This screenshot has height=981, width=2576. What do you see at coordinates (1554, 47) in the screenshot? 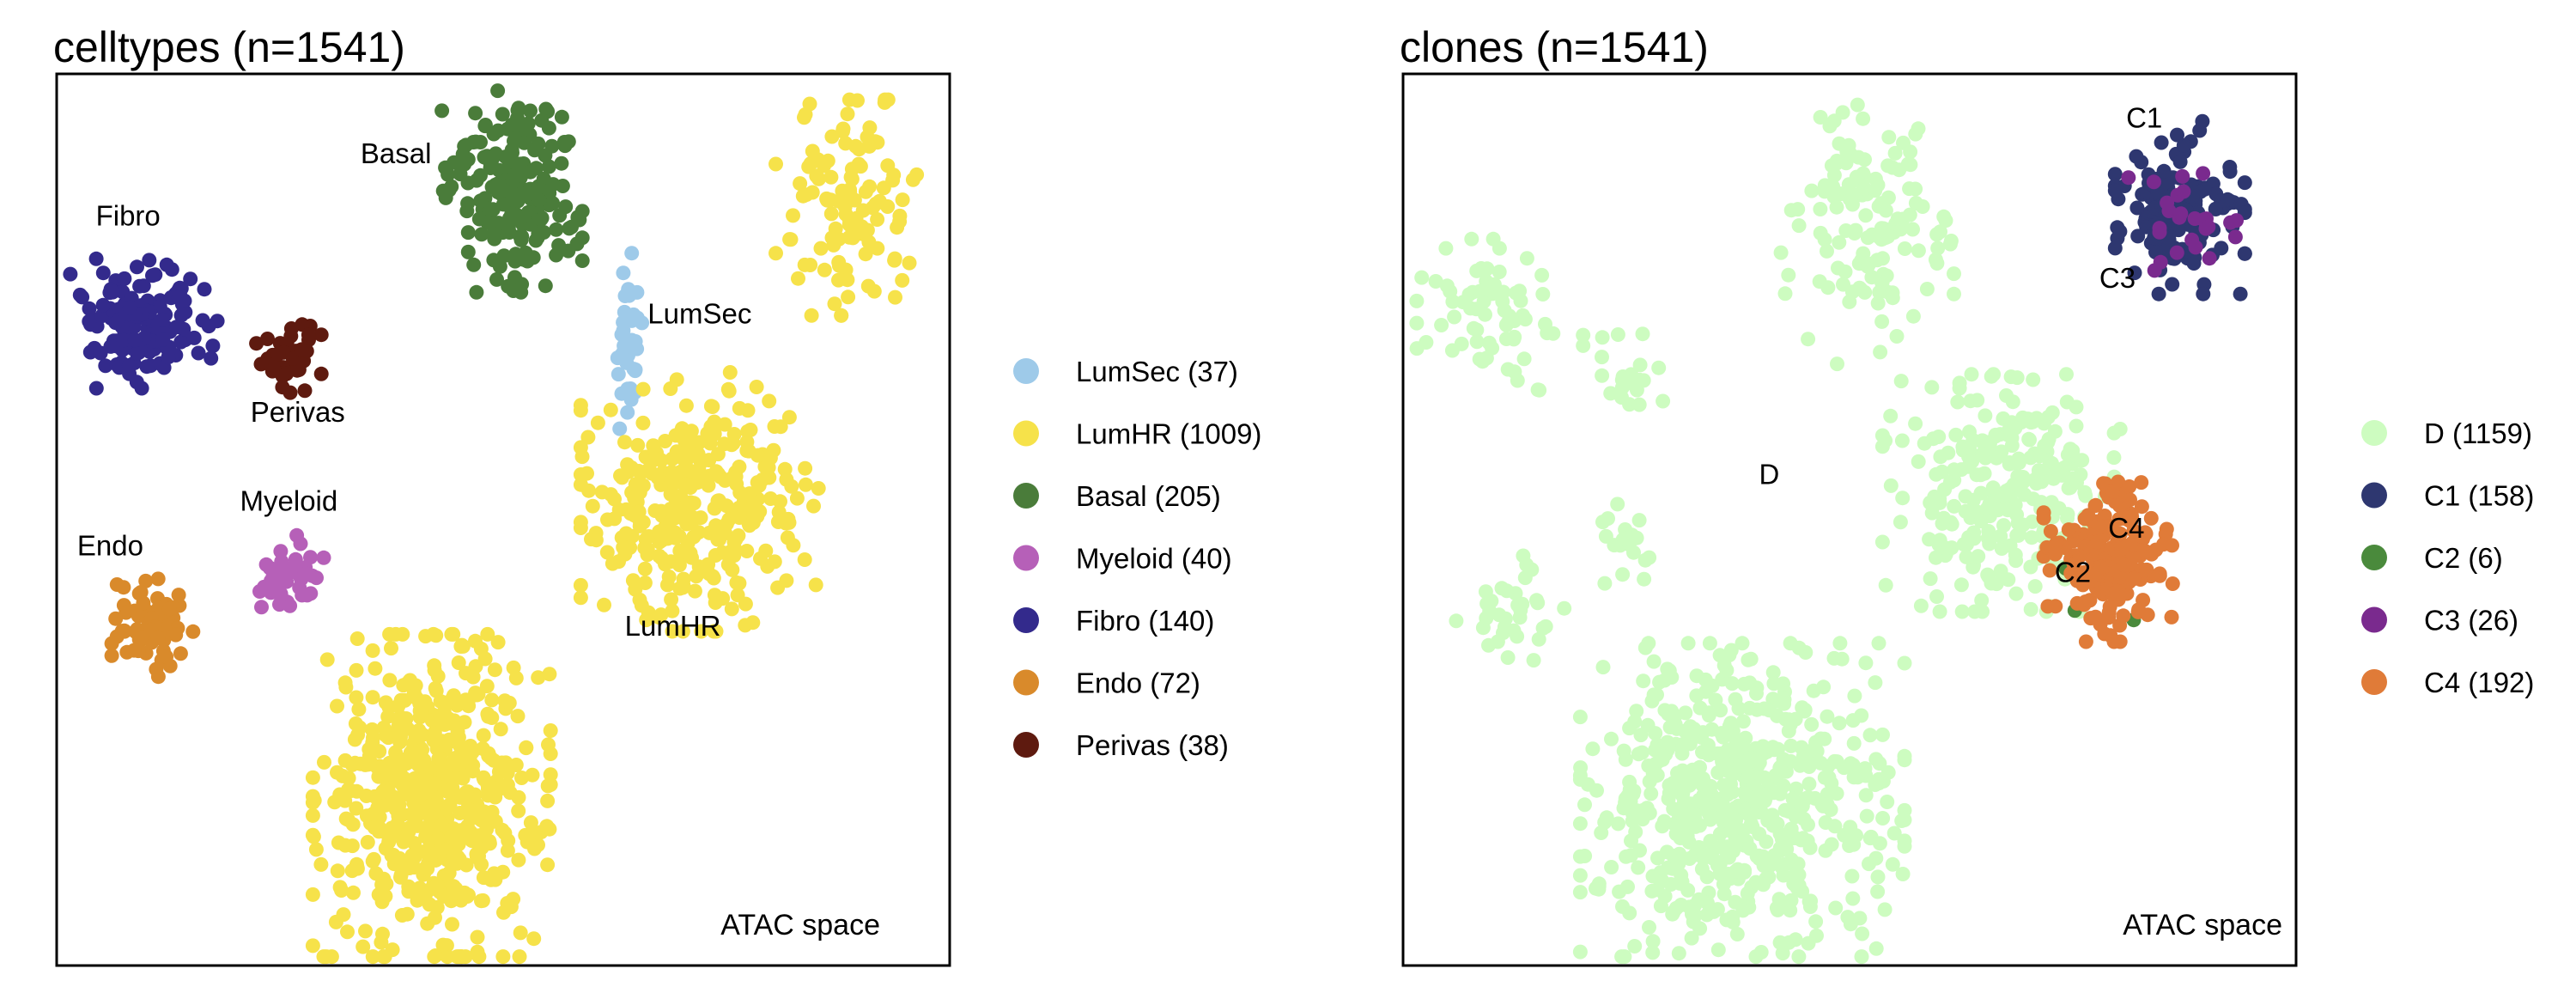
I see `panel-title: clones (n=1541)` at bounding box center [1554, 47].